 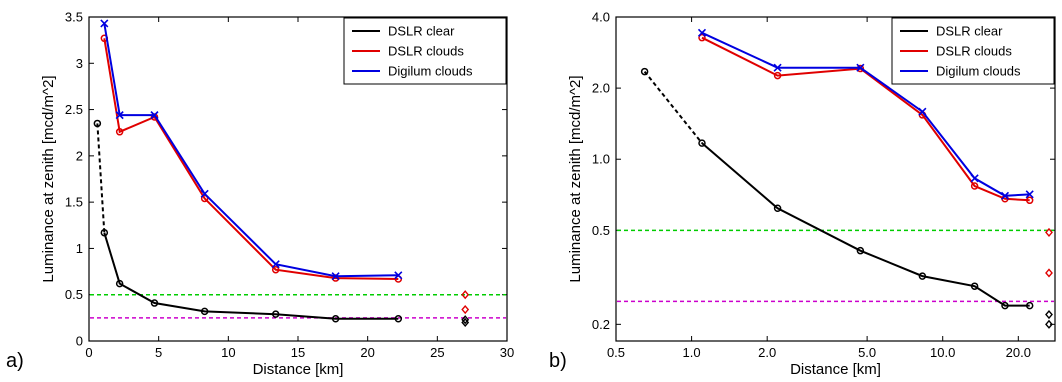 What do you see at coordinates (367, 352) in the screenshot?
I see `chart1-x-tick-label: 20` at bounding box center [367, 352].